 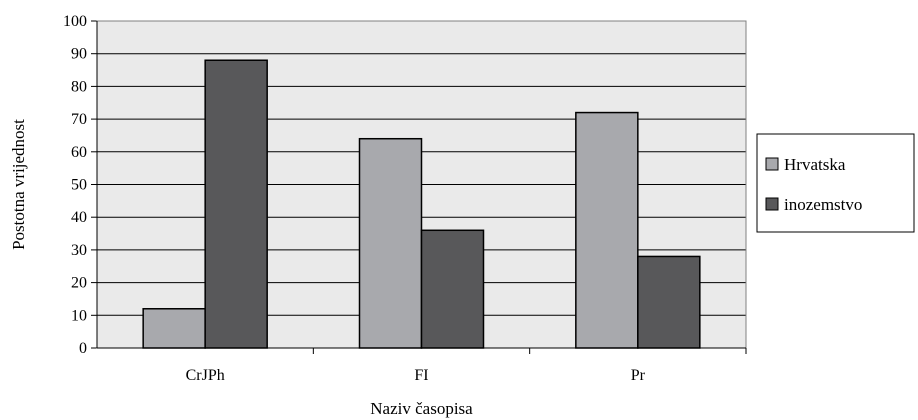 I want to click on y-tick-label: 40, so click(x=79, y=217).